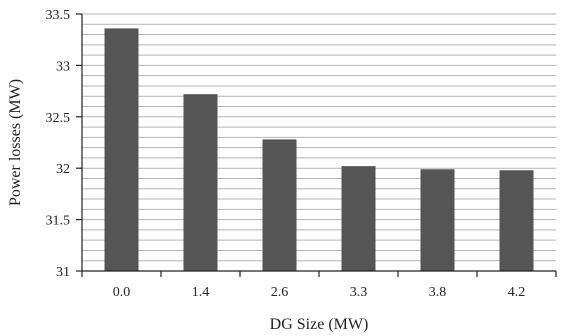 The height and width of the screenshot is (336, 563). What do you see at coordinates (279, 205) in the screenshot?
I see `bar-2.6` at bounding box center [279, 205].